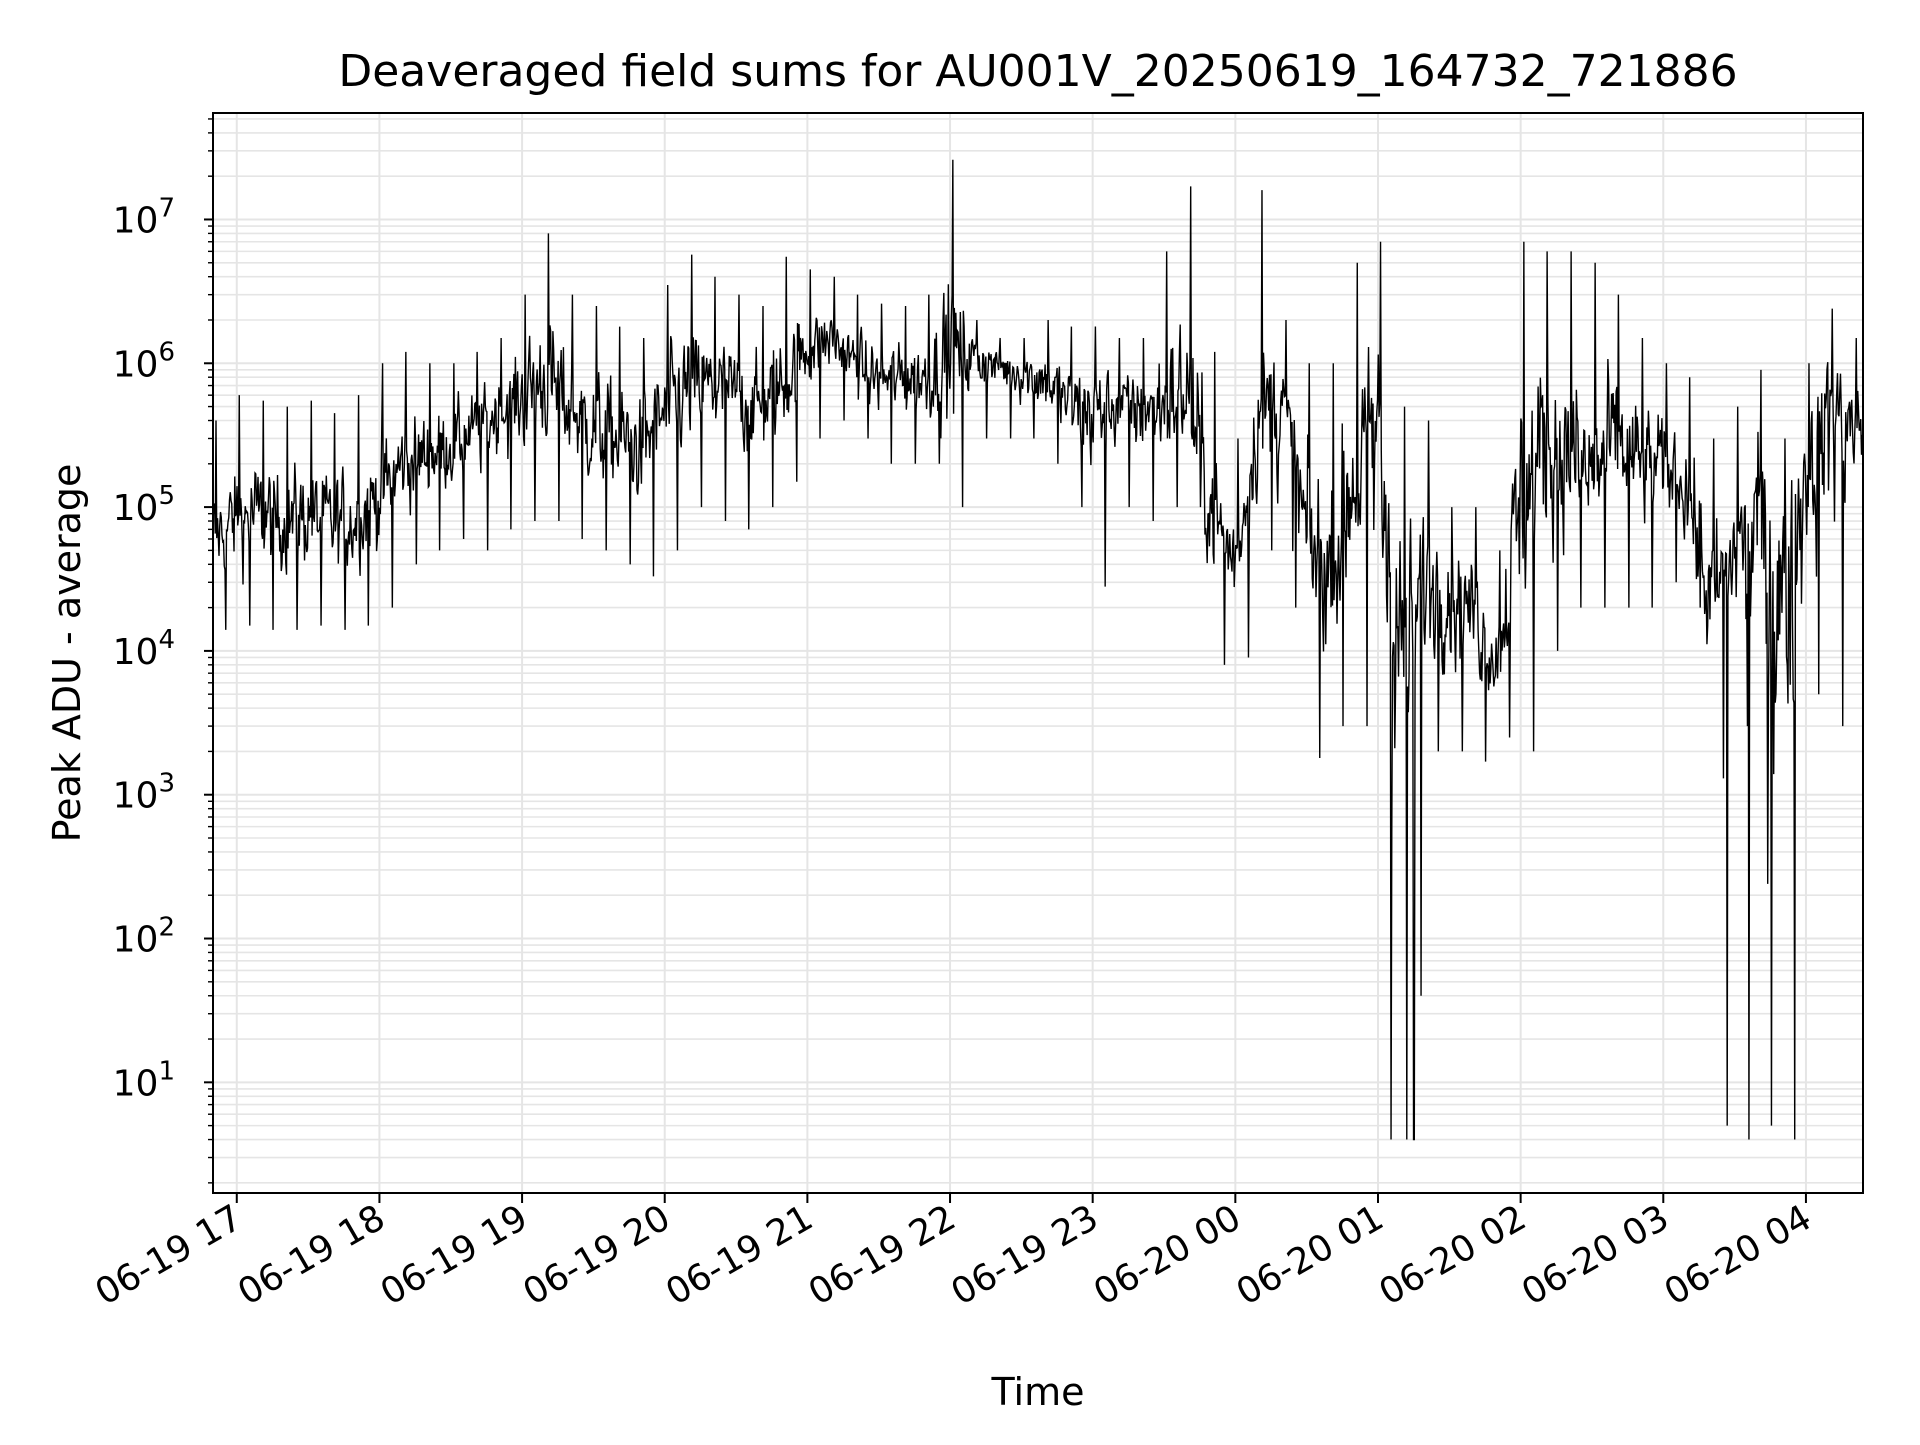 This screenshot has width=1920, height=1445. I want to click on x-tick-label: 06-19 20, so click(597, 1255).